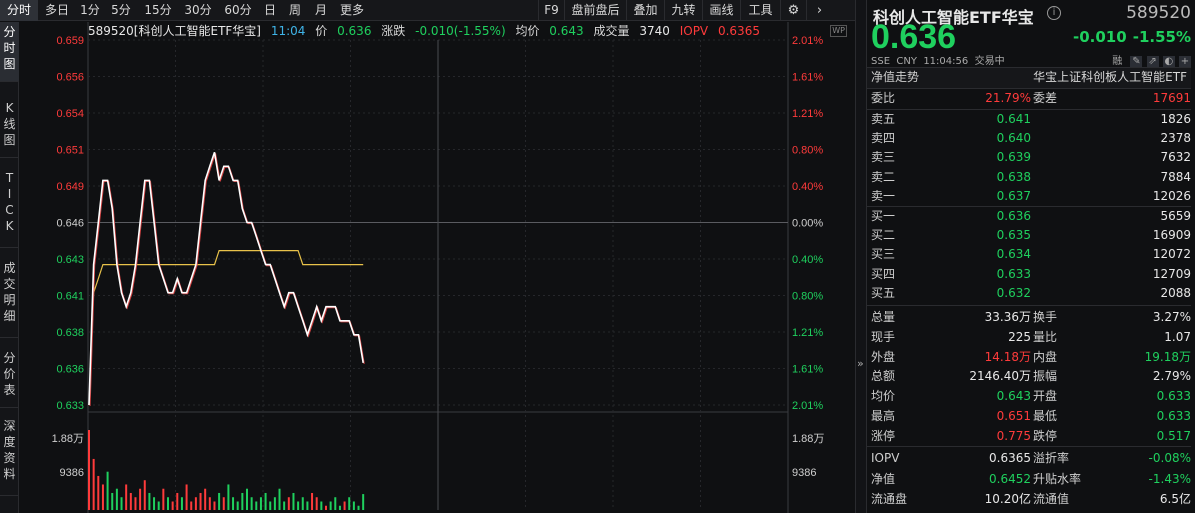 The width and height of the screenshot is (1195, 513). I want to click on price-tick-label: 0.649, so click(70, 187).